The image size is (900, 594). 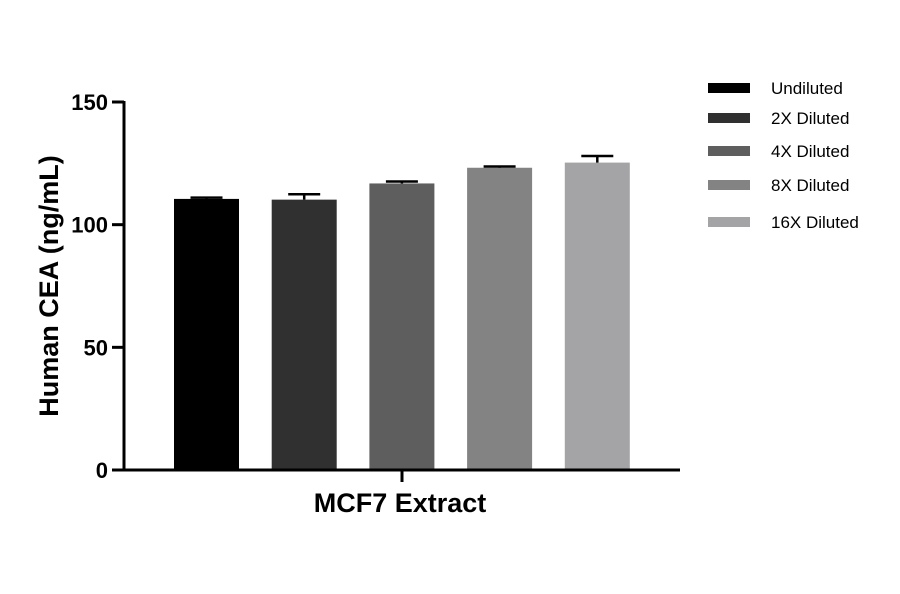 What do you see at coordinates (304, 334) in the screenshot?
I see `bar-2x-diluted` at bounding box center [304, 334].